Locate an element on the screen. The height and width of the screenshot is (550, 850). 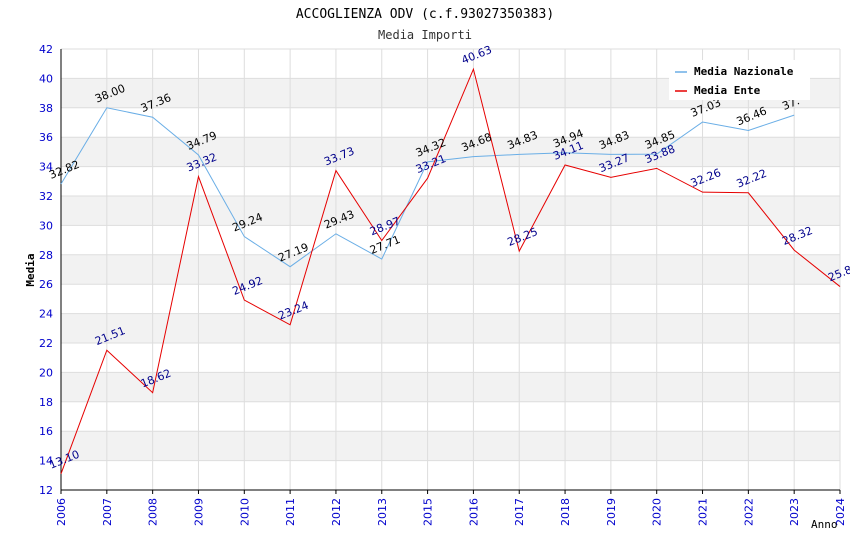
y-tick-label: 30 is located at coordinates (46, 225).